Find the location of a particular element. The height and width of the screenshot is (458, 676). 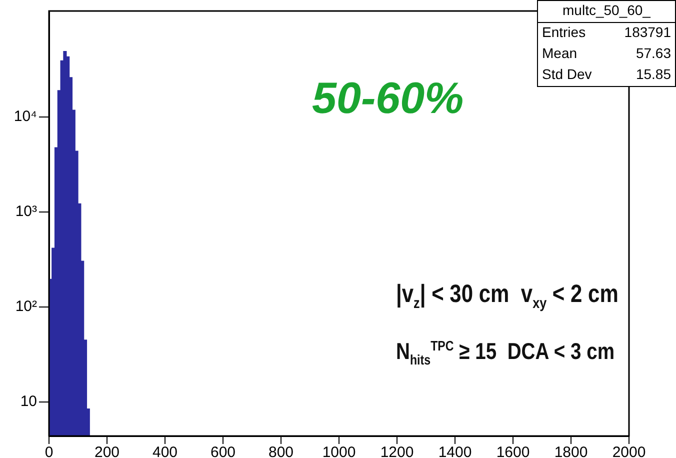

x-tick-label: 1400 is located at coordinates (455, 451).